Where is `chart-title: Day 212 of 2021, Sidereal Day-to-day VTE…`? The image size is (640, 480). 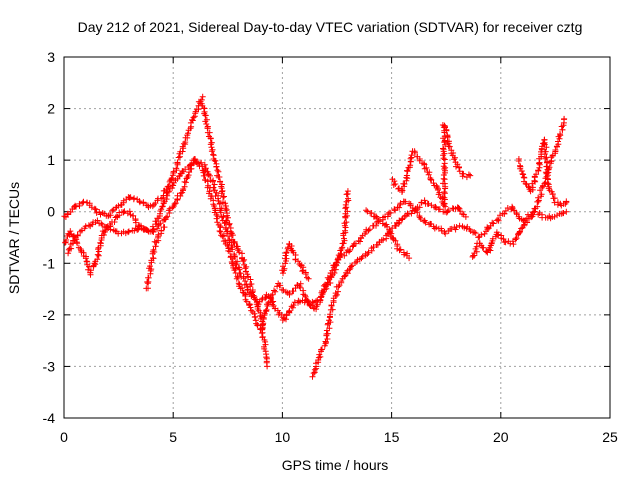 chart-title: Day 212 of 2021, Sidereal Day-to-day VTE… is located at coordinates (330, 27).